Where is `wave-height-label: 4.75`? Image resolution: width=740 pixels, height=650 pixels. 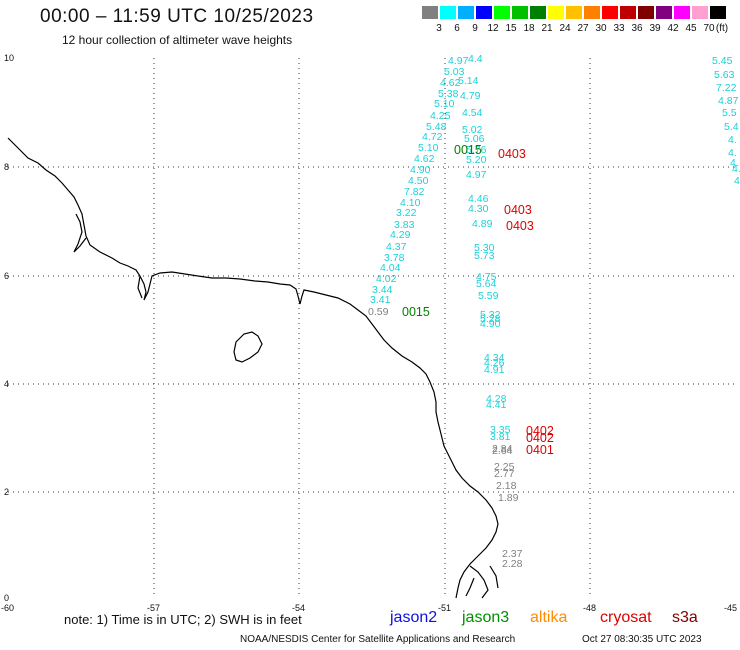 wave-height-label: 4.75 is located at coordinates (486, 277).